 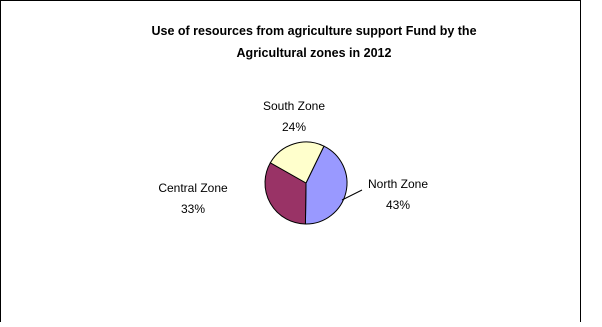 I want to click on pie-slice-north-zone, so click(x=326, y=185).